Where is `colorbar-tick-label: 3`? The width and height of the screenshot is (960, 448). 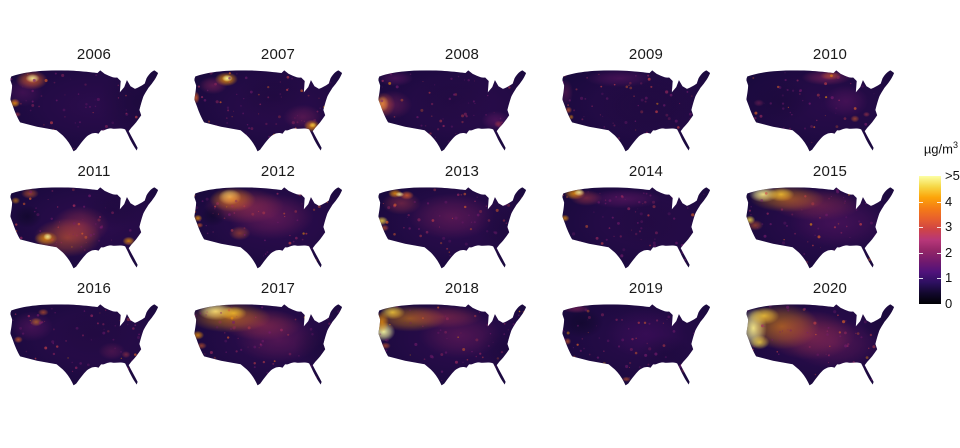 colorbar-tick-label: 3 is located at coordinates (949, 227).